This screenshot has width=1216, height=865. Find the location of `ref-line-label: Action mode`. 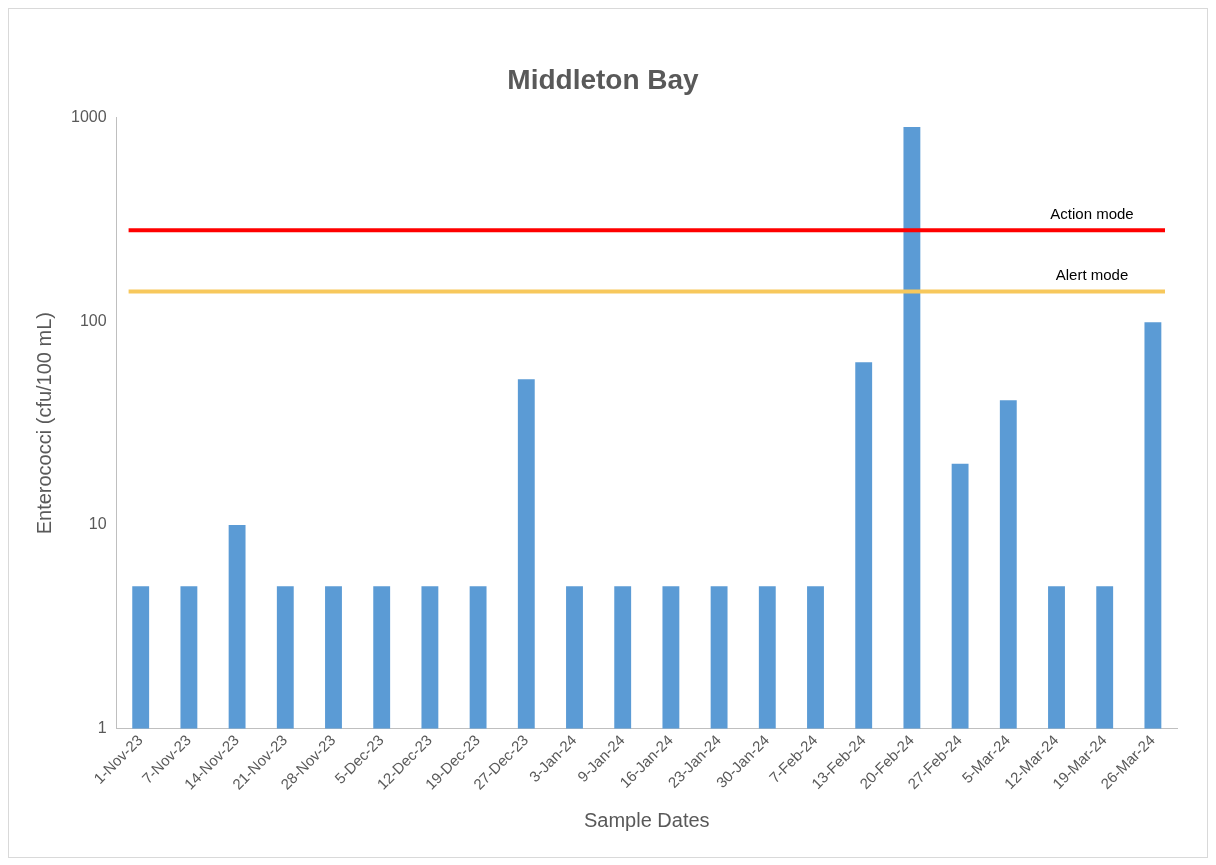

ref-line-label: Action mode is located at coordinates (1092, 213).